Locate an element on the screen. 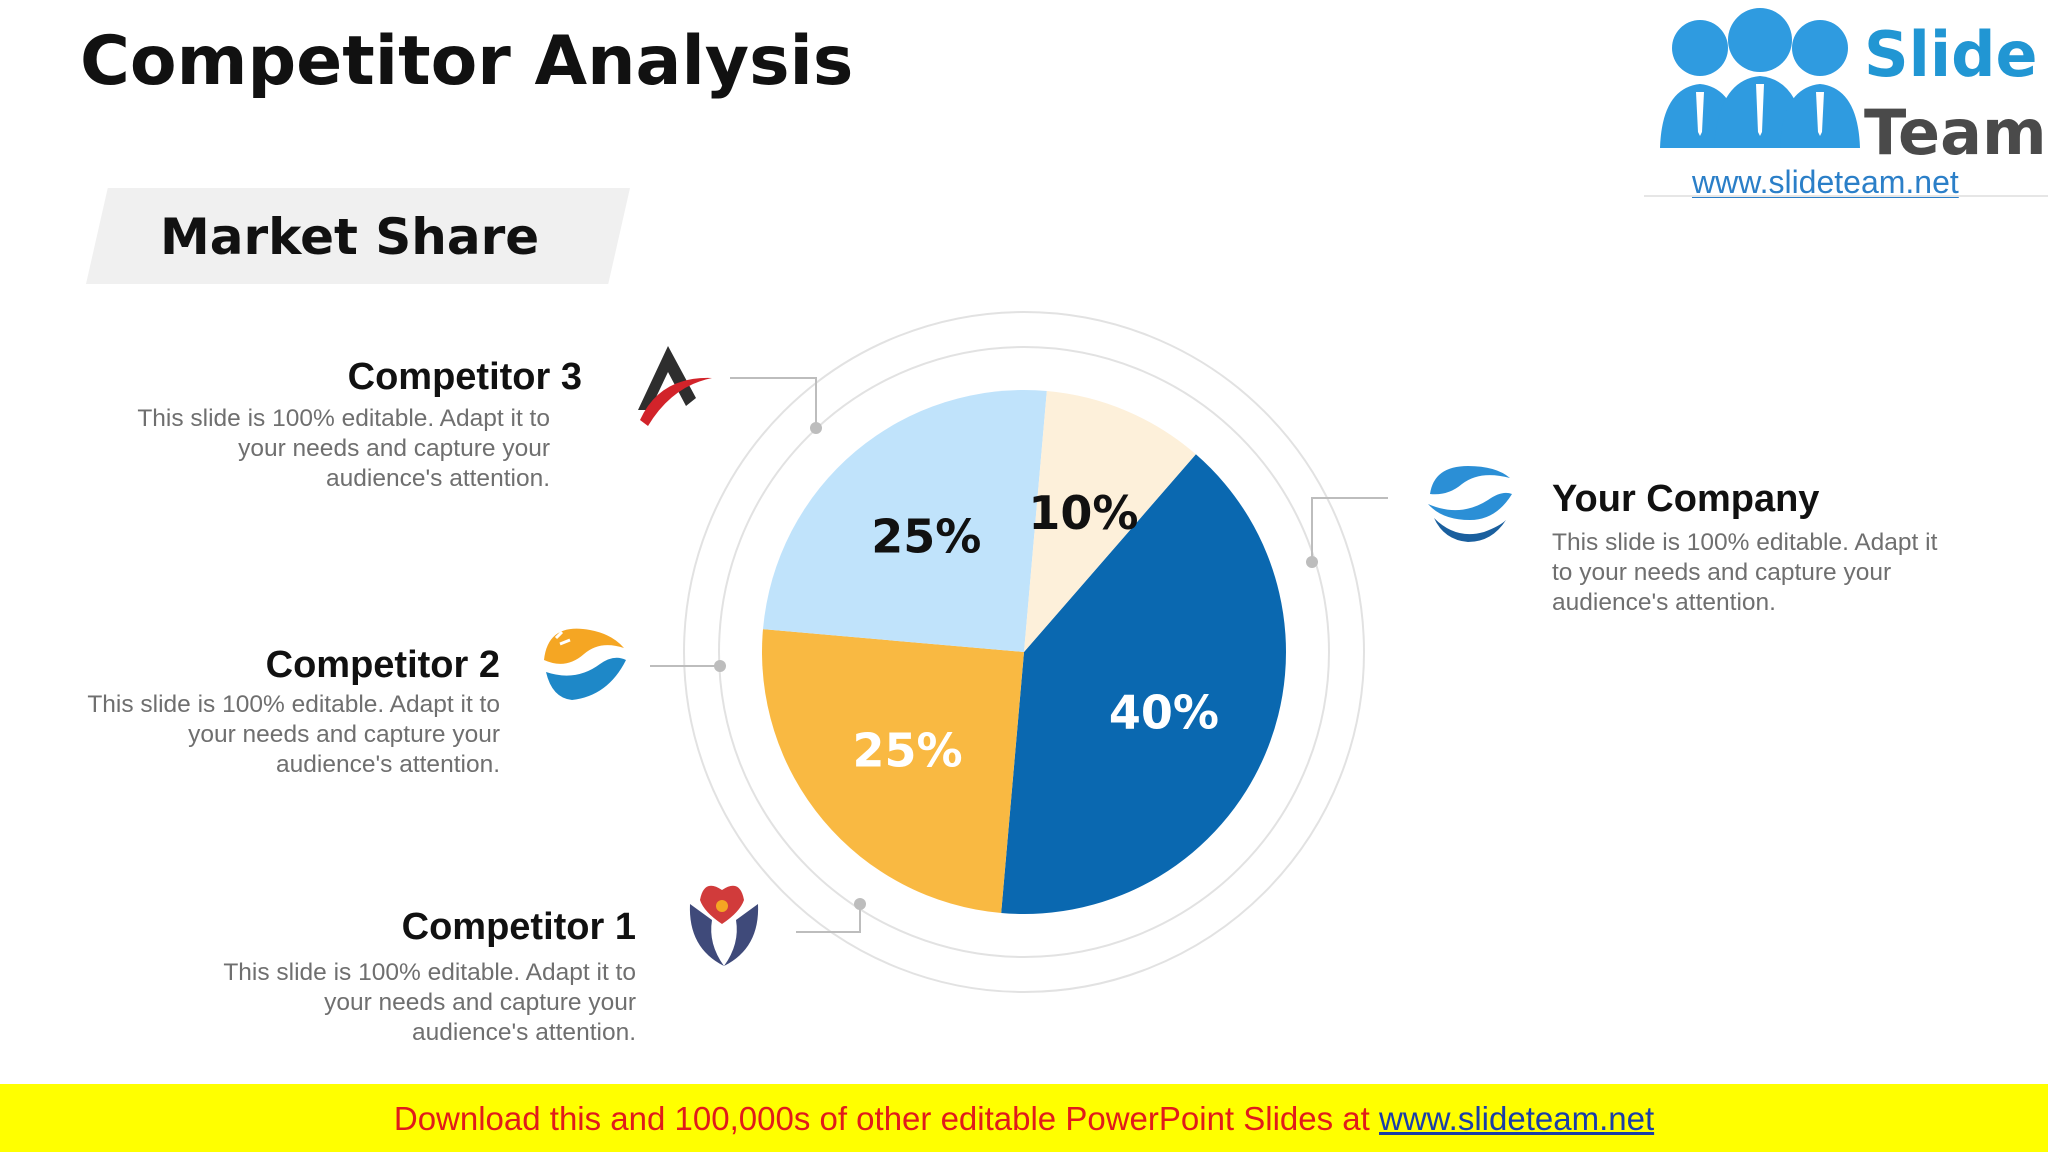 The width and height of the screenshot is (2048, 1152). brand-name-line2: Team is located at coordinates (1955, 132).